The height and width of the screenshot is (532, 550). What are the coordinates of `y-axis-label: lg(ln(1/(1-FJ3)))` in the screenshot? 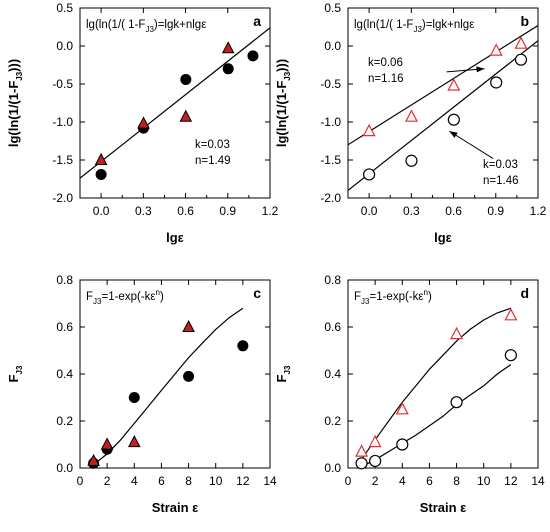 It's located at (283, 103).